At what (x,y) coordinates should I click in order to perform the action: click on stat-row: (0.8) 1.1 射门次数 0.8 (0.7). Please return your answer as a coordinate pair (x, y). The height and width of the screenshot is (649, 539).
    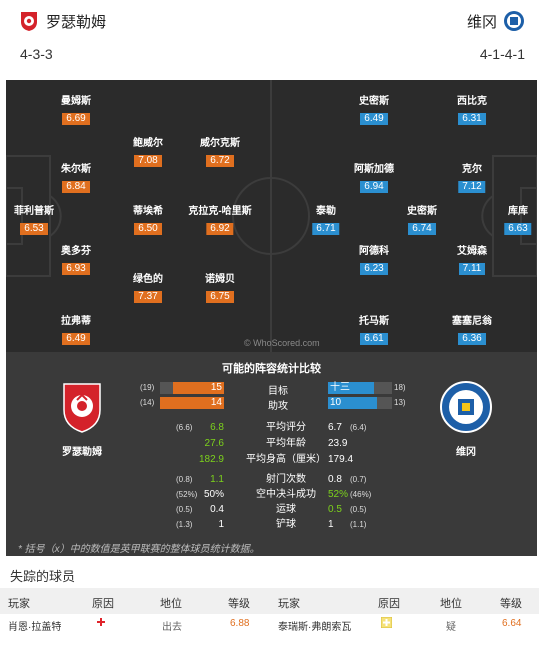
    Looking at the image, I should click on (286, 479).